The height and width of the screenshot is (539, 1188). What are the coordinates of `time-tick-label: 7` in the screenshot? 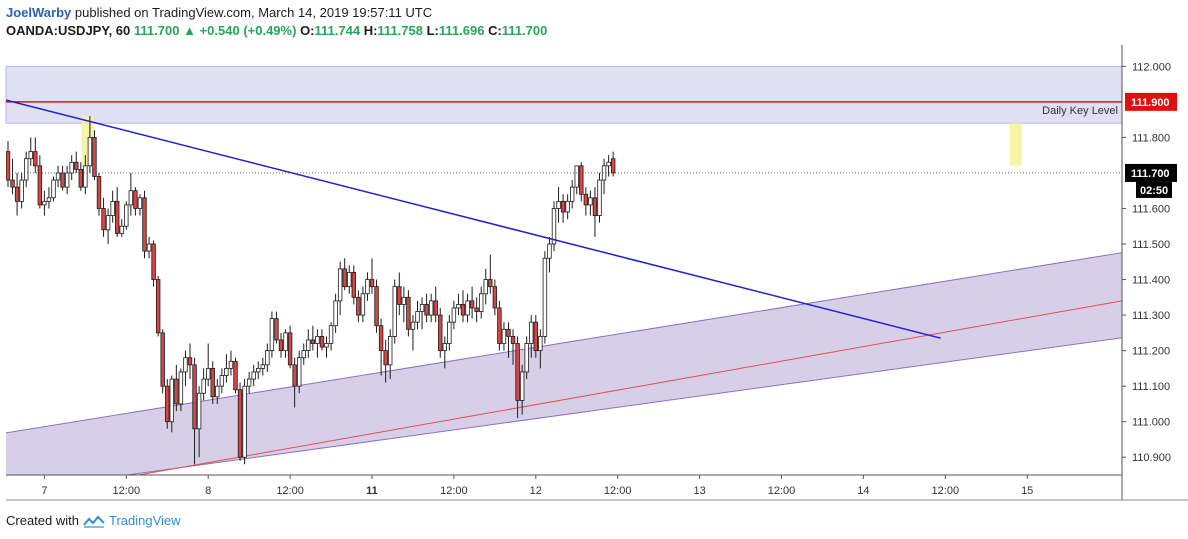 It's located at (44, 491).